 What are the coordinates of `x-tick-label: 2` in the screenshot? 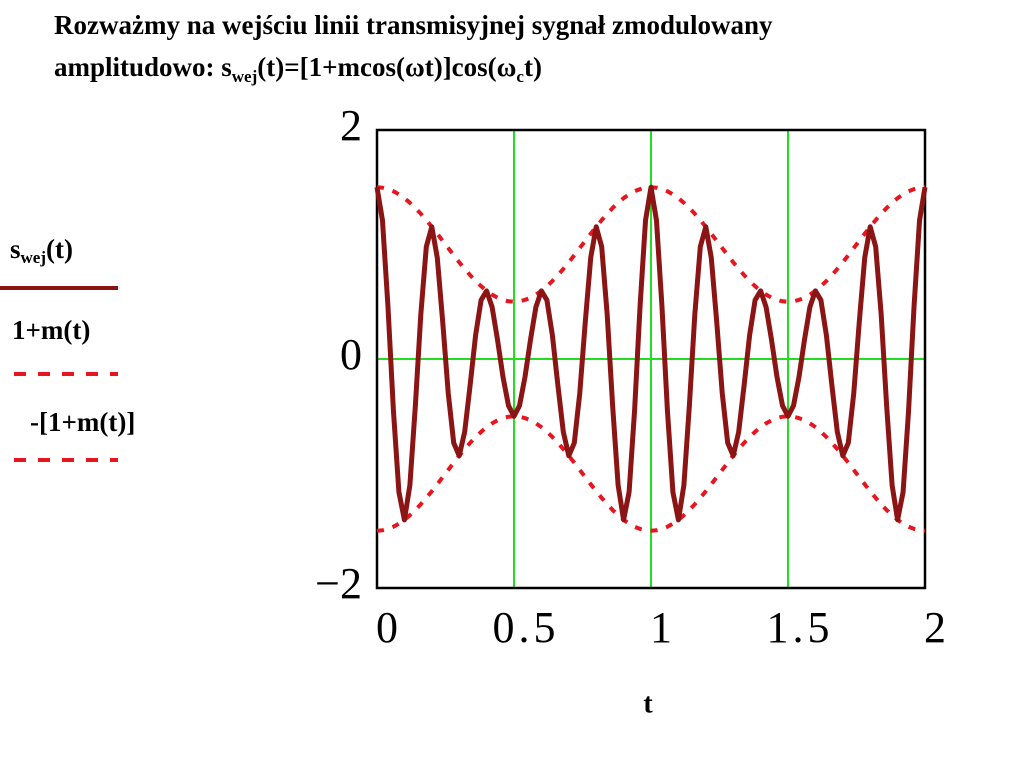 It's located at (937, 627).